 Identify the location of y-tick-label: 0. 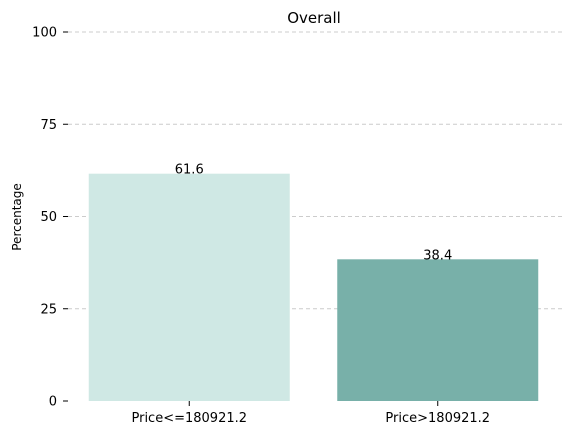
(53, 402).